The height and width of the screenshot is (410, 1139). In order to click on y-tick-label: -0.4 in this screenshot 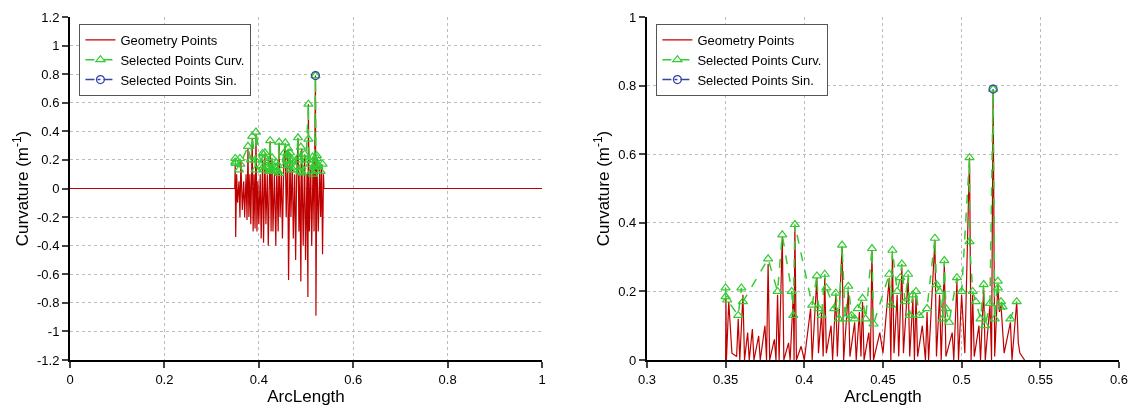, I will do `click(48, 246)`.